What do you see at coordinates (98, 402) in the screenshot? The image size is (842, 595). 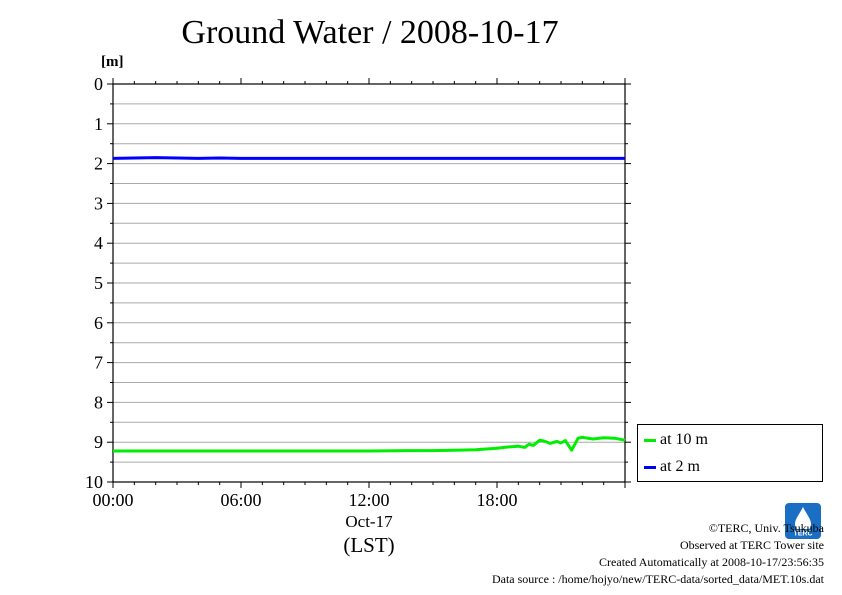 I see `y-tick-label: 8` at bounding box center [98, 402].